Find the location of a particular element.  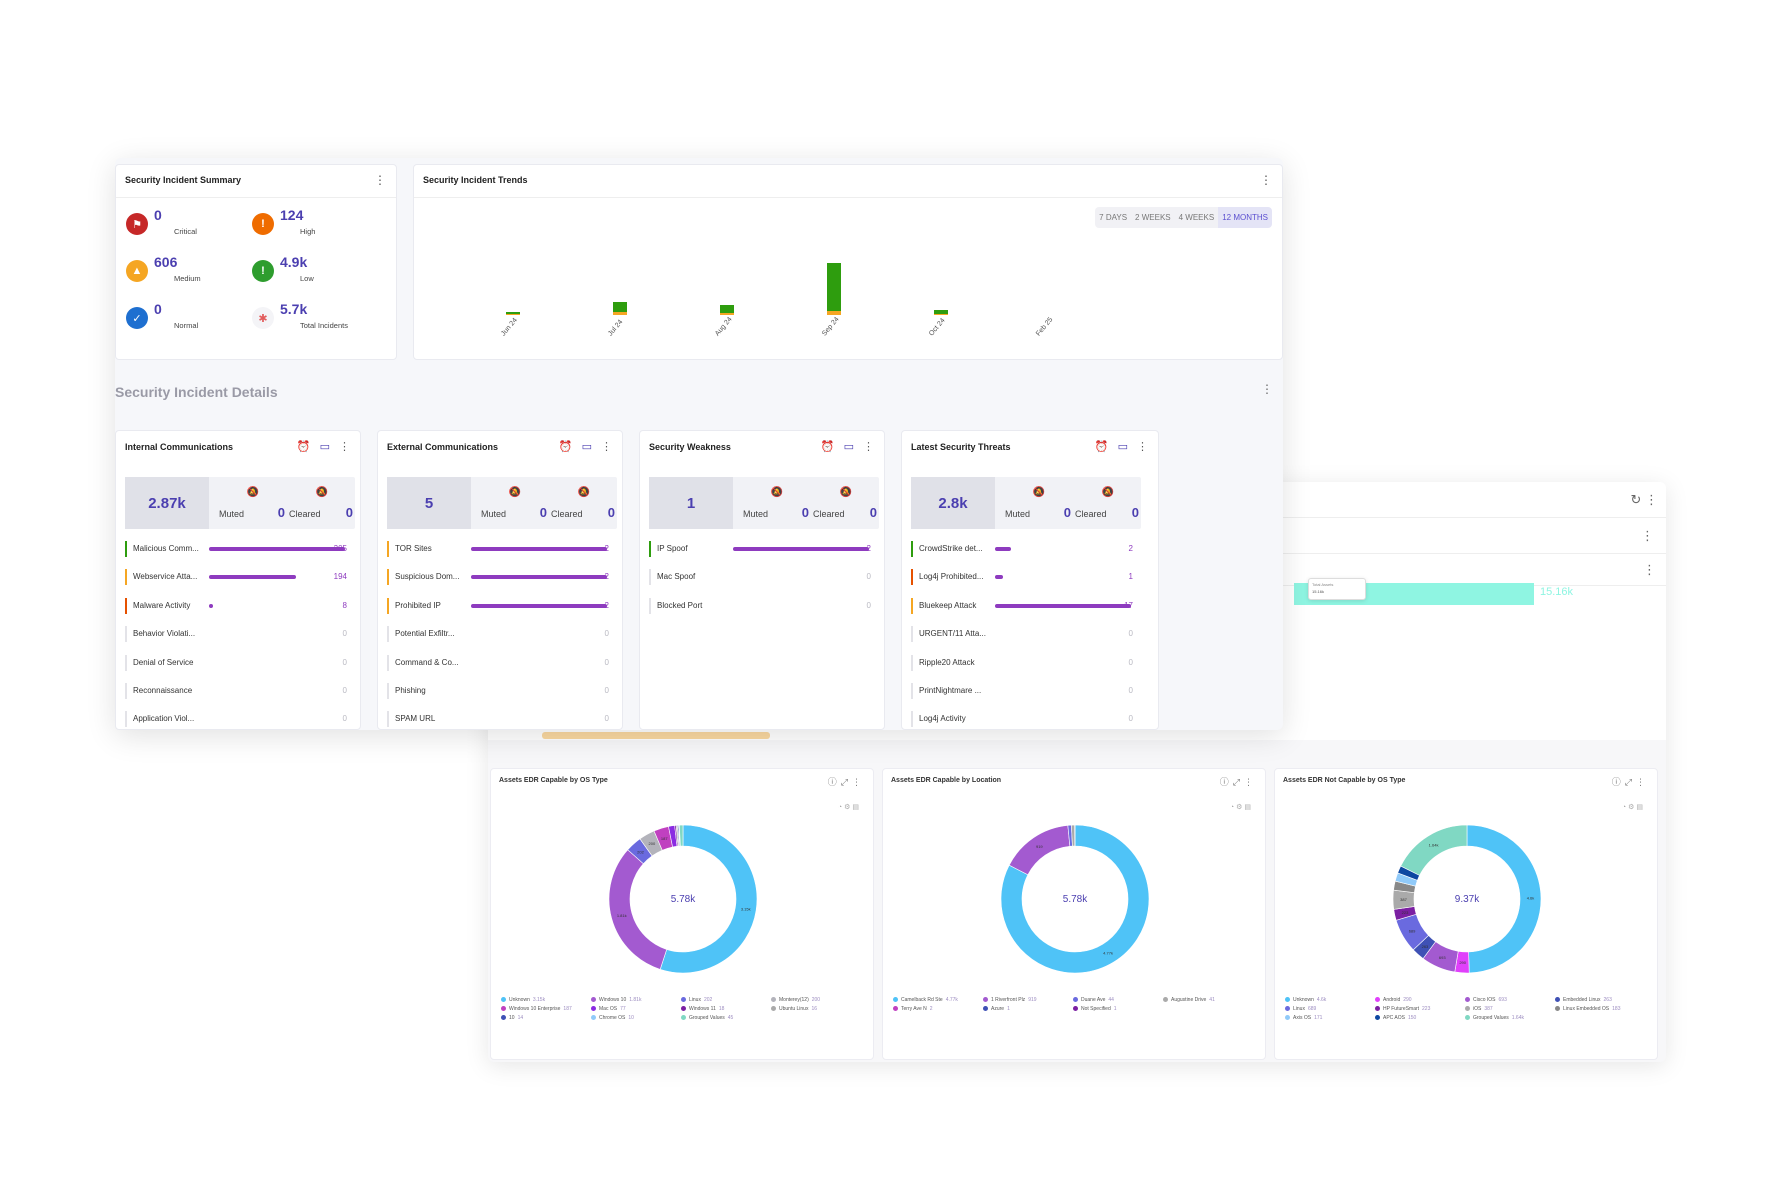

incident-row: IP Spoof 2 is located at coordinates (764, 553).